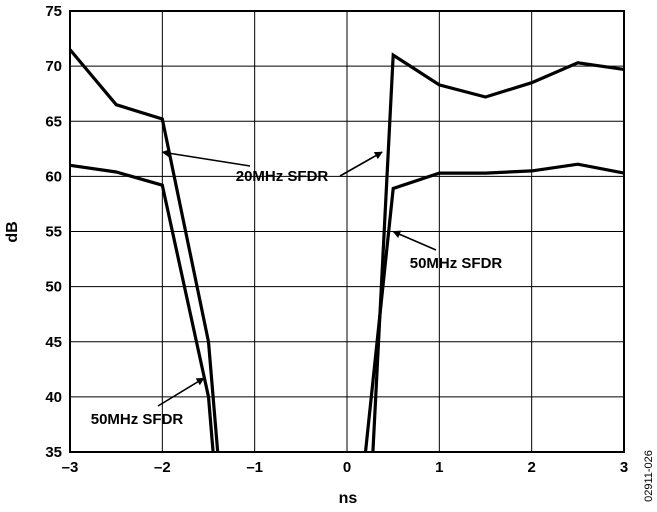 This screenshot has width=657, height=512. I want to click on x-tick-label: 0, so click(347, 467).